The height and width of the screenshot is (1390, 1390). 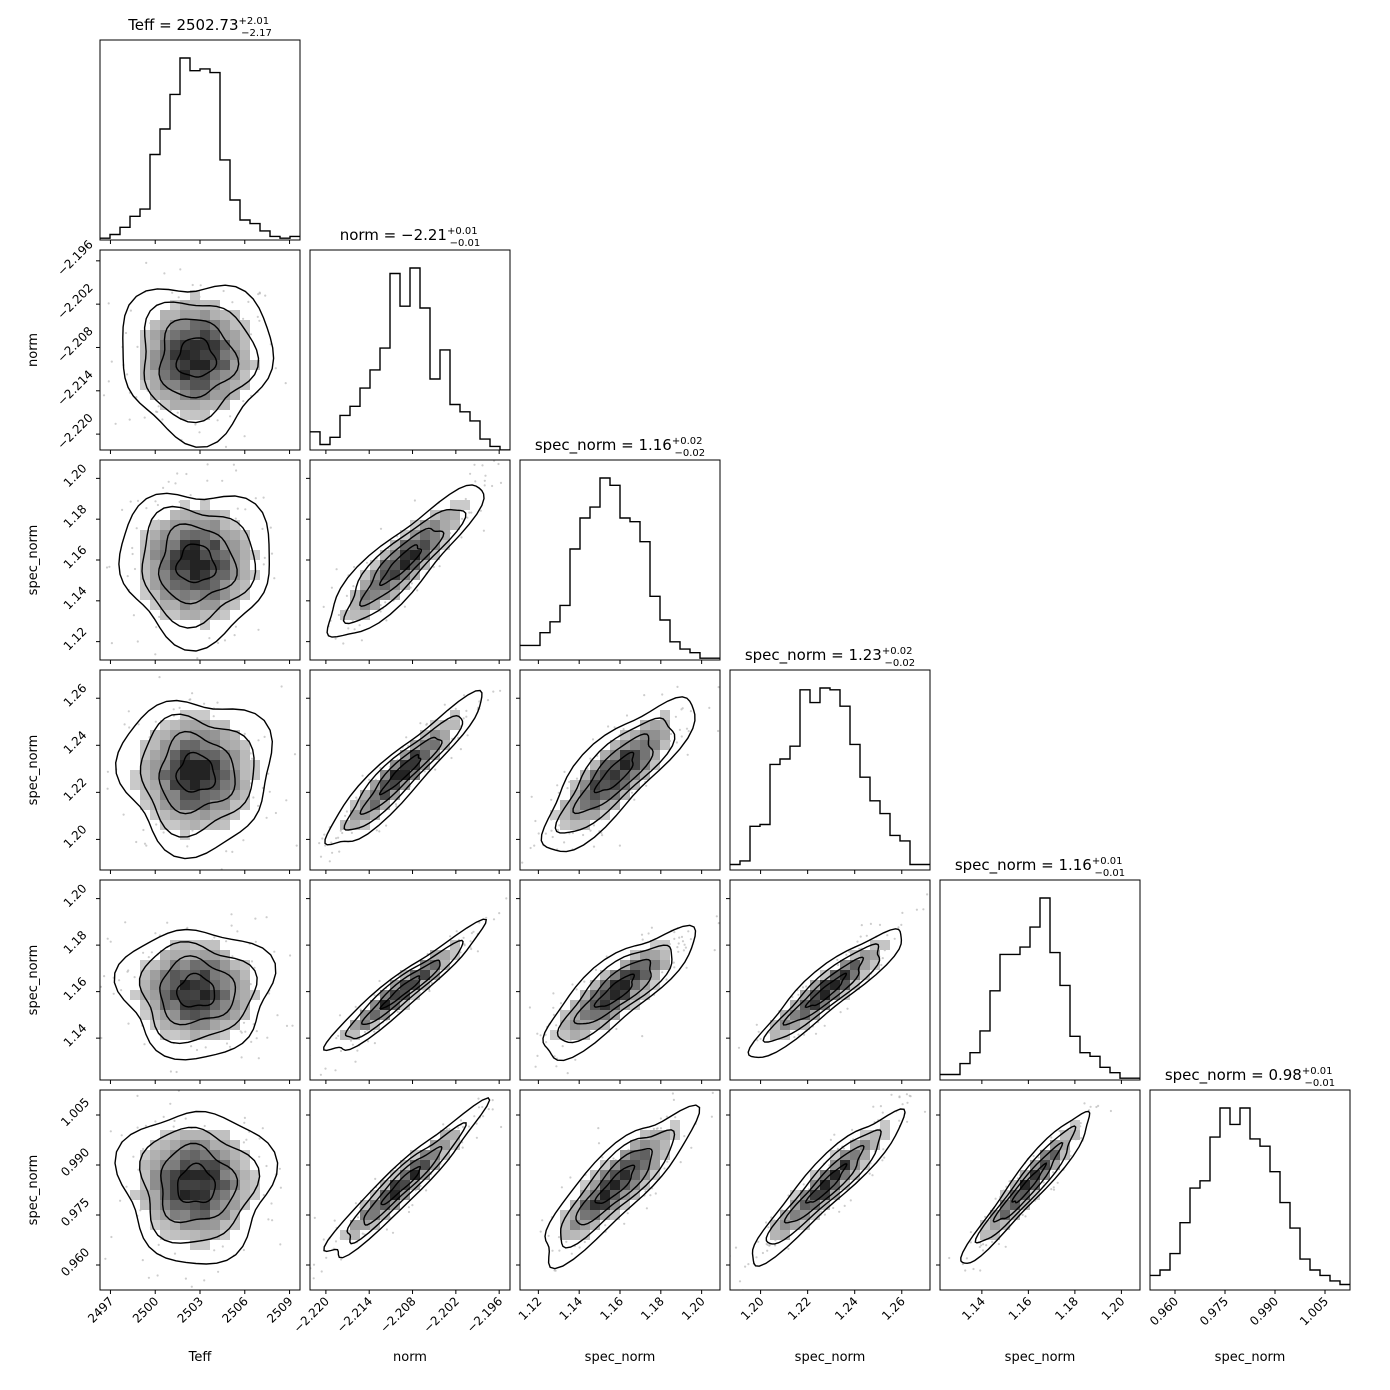 What do you see at coordinates (200, 130) in the screenshot?
I see `hist-panel-0: Teff = 2502.73+2.01 −2.17` at bounding box center [200, 130].